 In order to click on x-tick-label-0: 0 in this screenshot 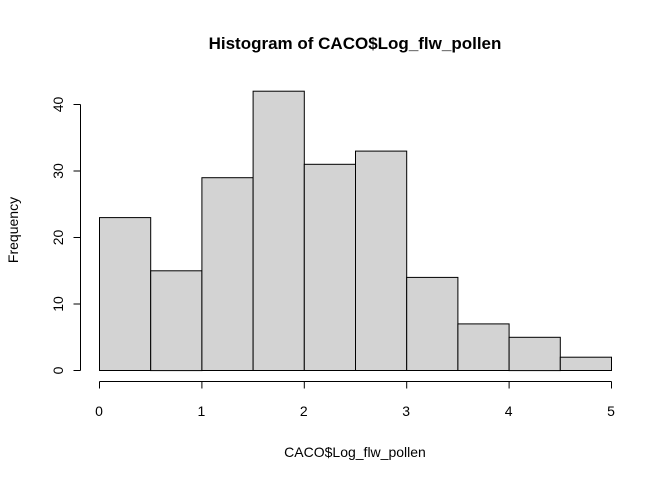, I will do `click(99, 411)`.